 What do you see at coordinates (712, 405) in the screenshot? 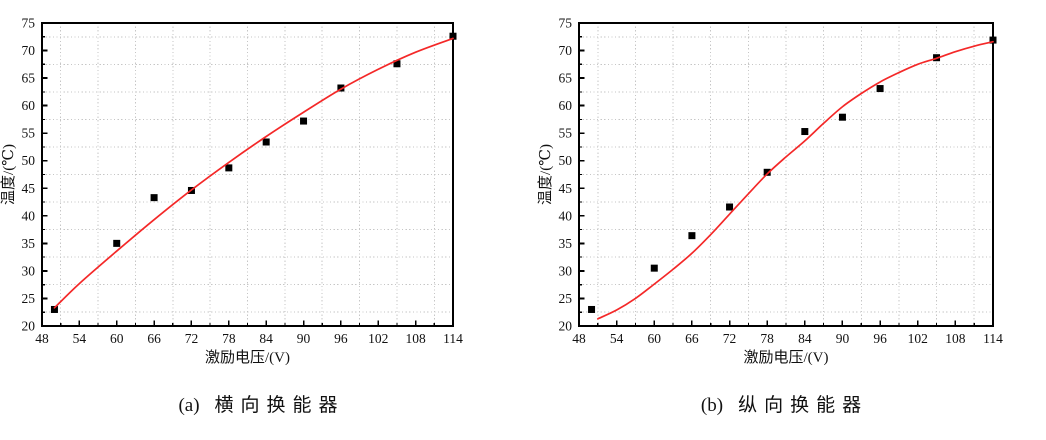
I see `chart-b-caption-index: (b)` at bounding box center [712, 405].